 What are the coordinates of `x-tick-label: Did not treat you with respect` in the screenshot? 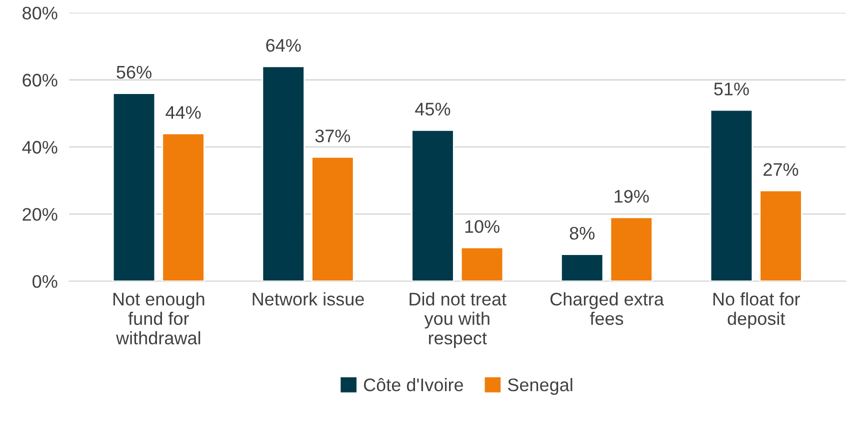 It's located at (458, 320).